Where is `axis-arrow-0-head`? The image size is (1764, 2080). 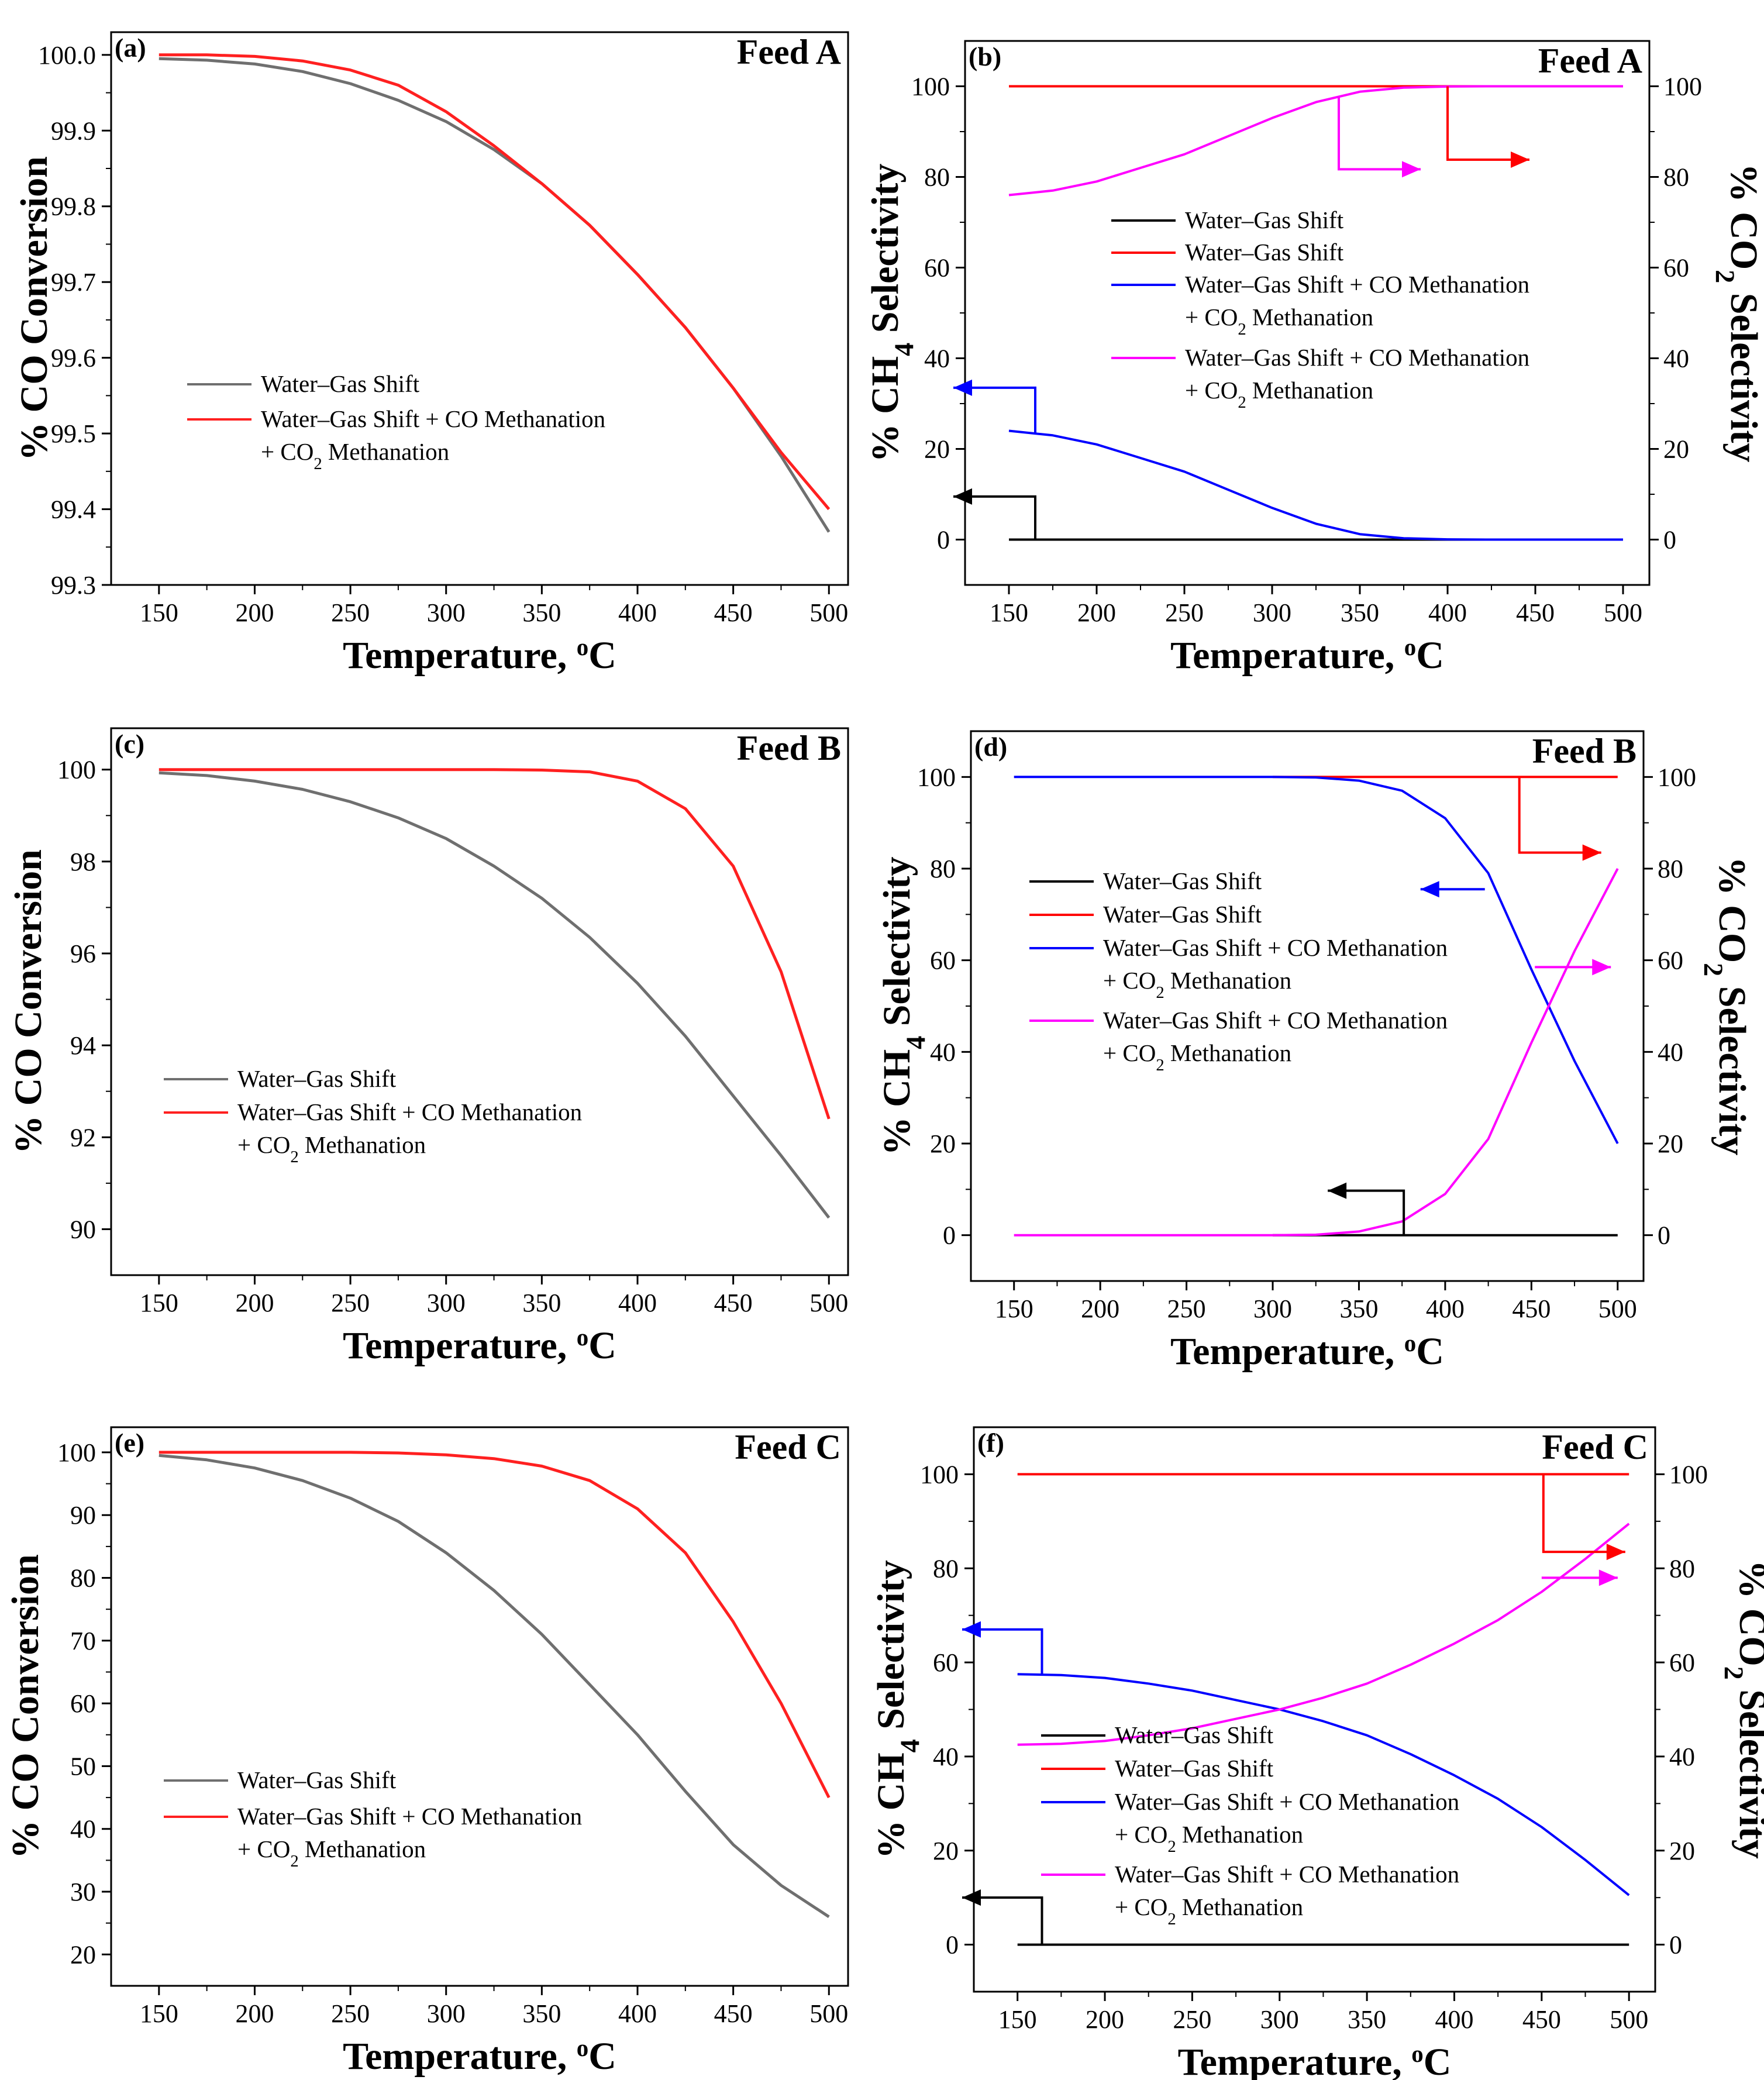
axis-arrow-0-head is located at coordinates (971, 1897).